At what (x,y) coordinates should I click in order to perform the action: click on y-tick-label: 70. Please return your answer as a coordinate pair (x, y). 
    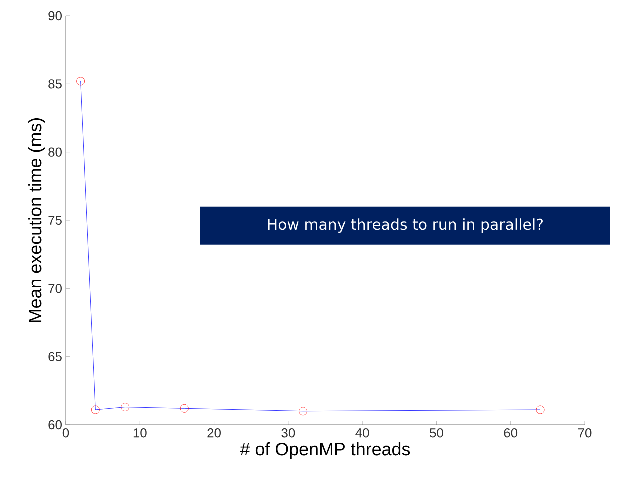
    Looking at the image, I should click on (55, 289).